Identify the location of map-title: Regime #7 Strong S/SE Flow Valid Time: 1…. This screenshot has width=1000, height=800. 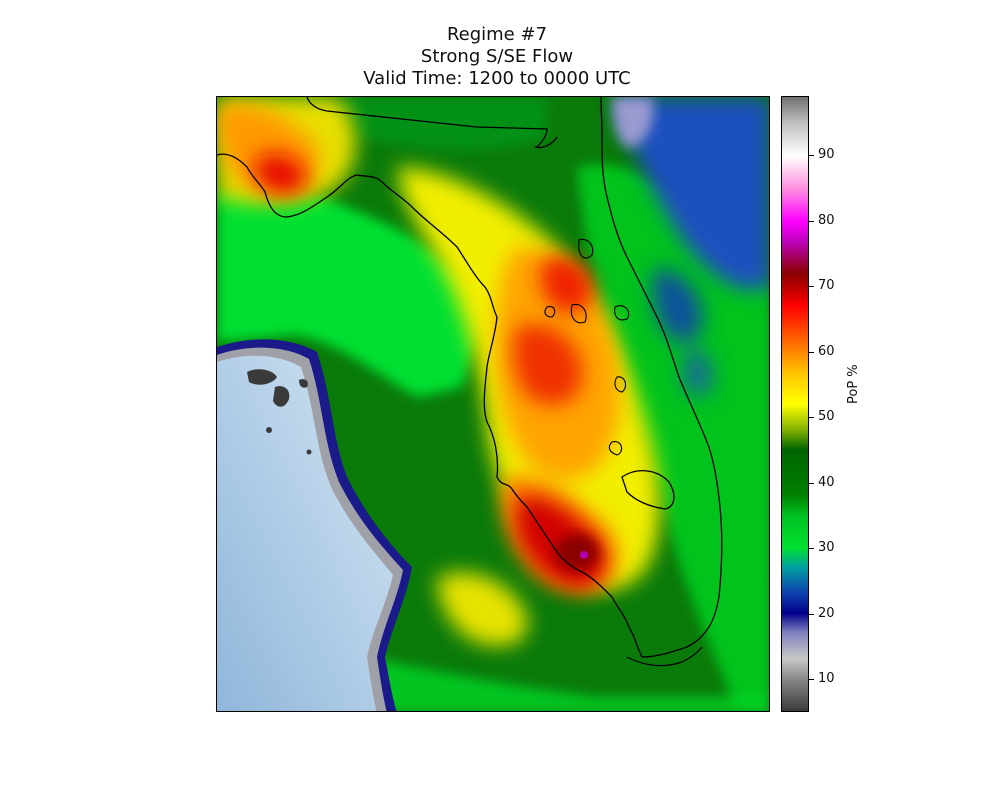
(497, 57).